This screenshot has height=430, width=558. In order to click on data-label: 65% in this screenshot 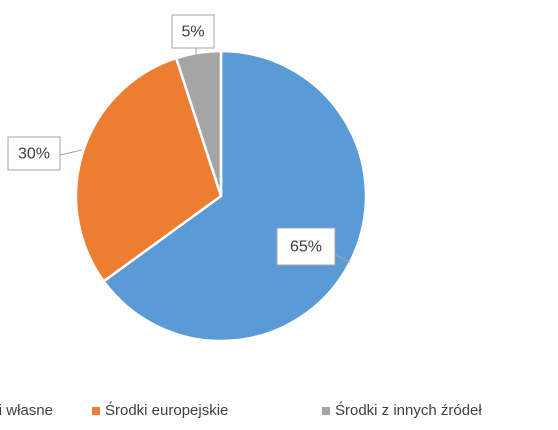, I will do `click(306, 247)`.